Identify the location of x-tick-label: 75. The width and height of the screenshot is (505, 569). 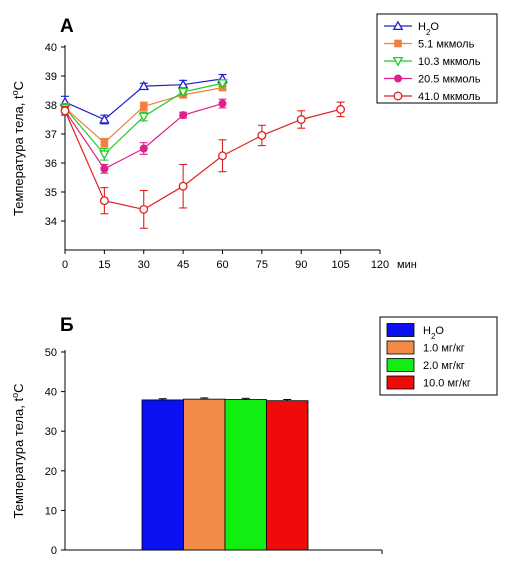
(262, 265).